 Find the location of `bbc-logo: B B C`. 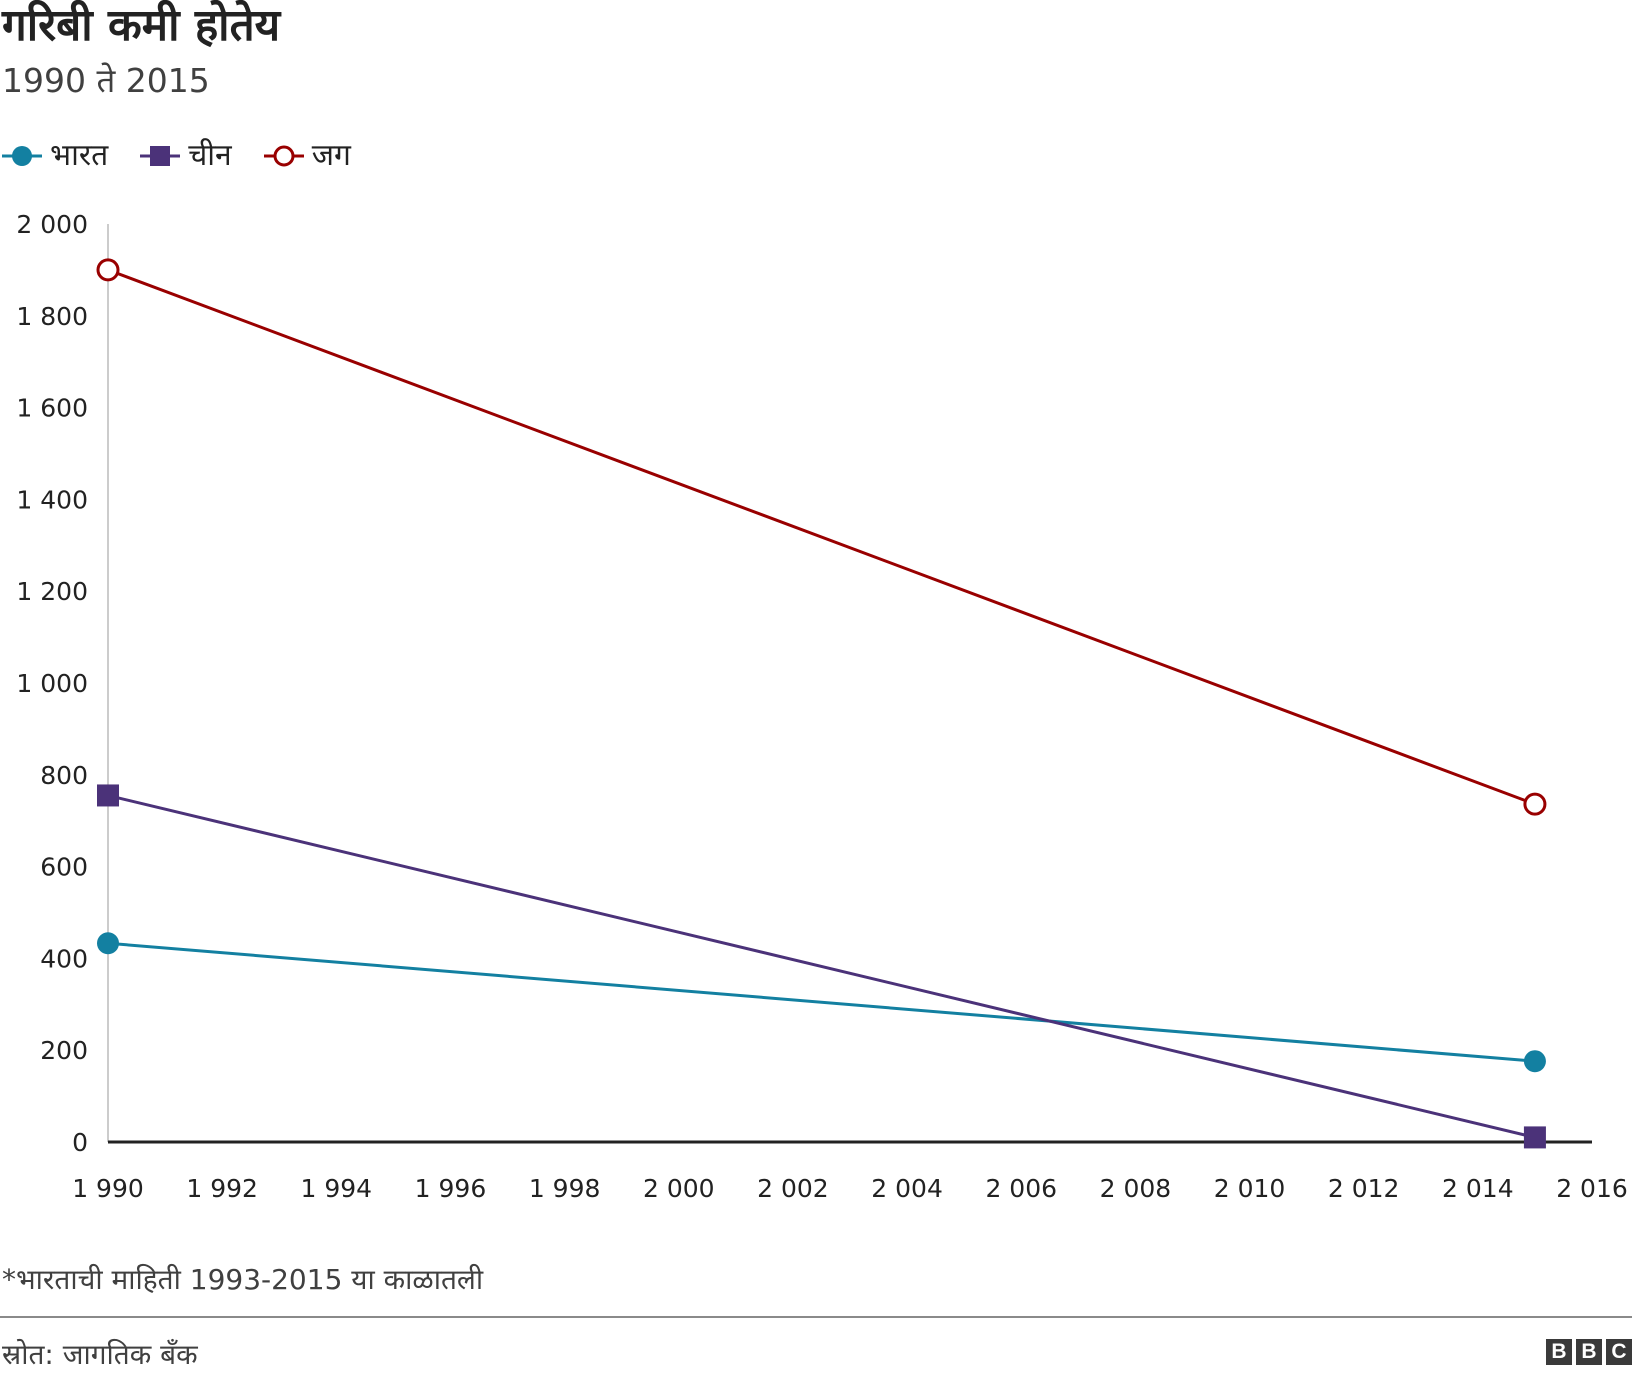

bbc-logo: B B C is located at coordinates (1587, 1352).